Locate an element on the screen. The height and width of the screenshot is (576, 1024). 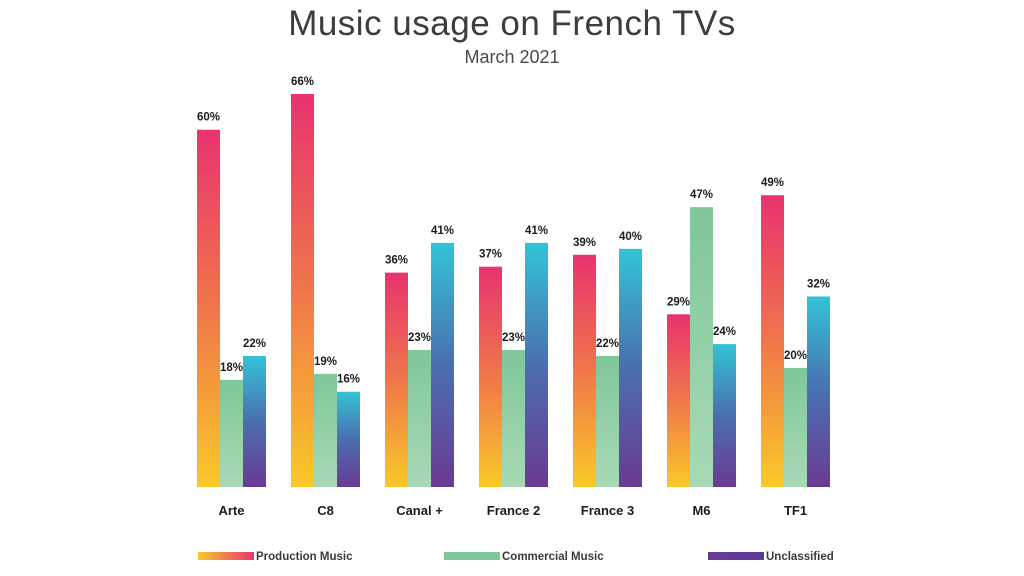
chart-subtitle: March 2021 is located at coordinates (512, 57).